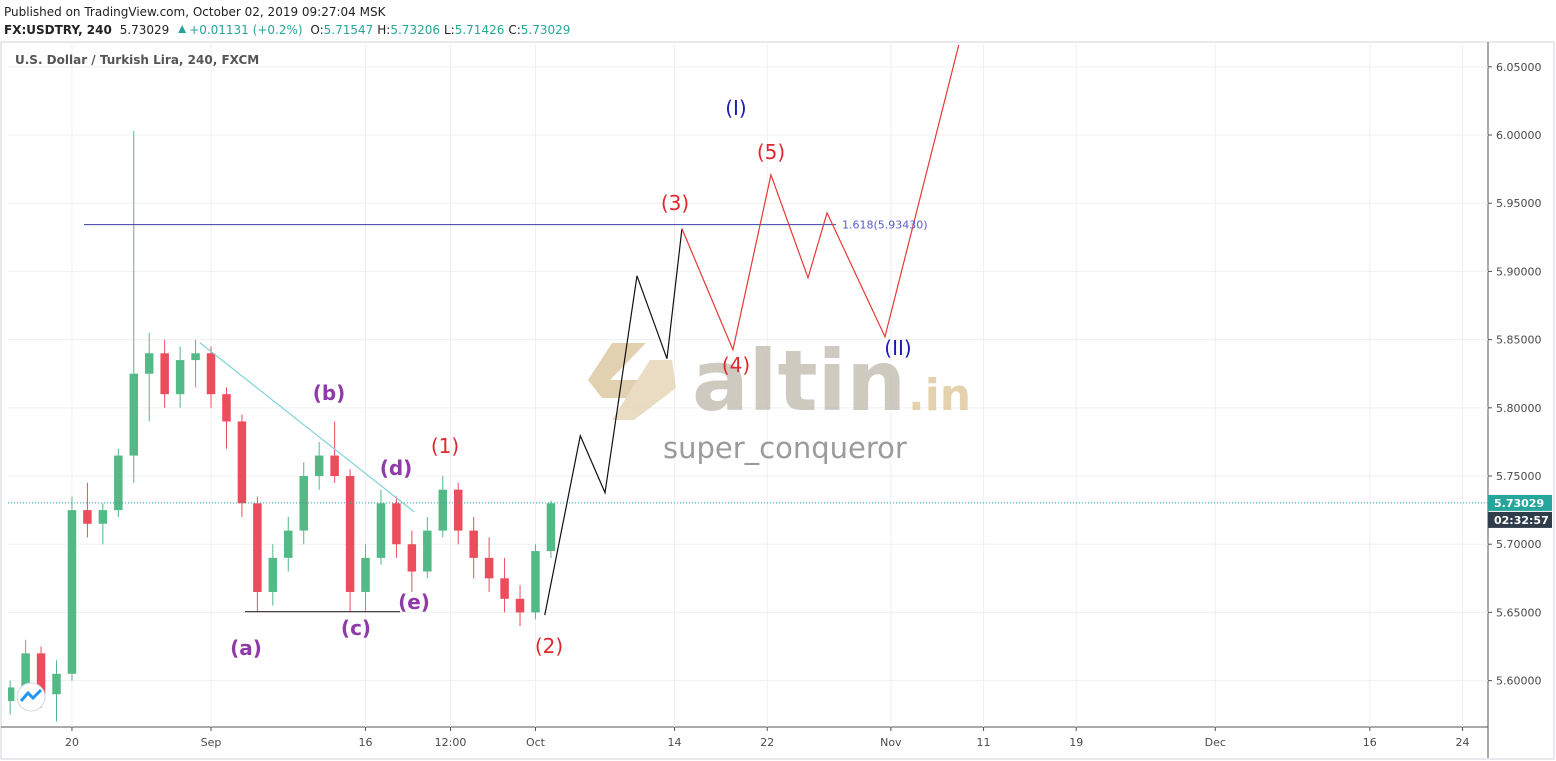 The height and width of the screenshot is (761, 1556). I want to click on countdown-badge, so click(1520, 519).